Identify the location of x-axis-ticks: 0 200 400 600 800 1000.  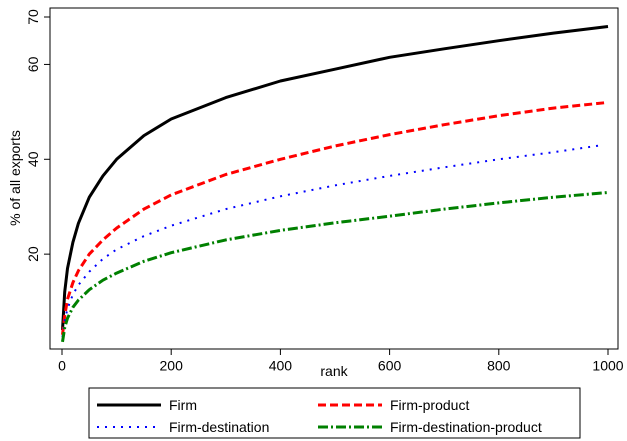
(341, 361).